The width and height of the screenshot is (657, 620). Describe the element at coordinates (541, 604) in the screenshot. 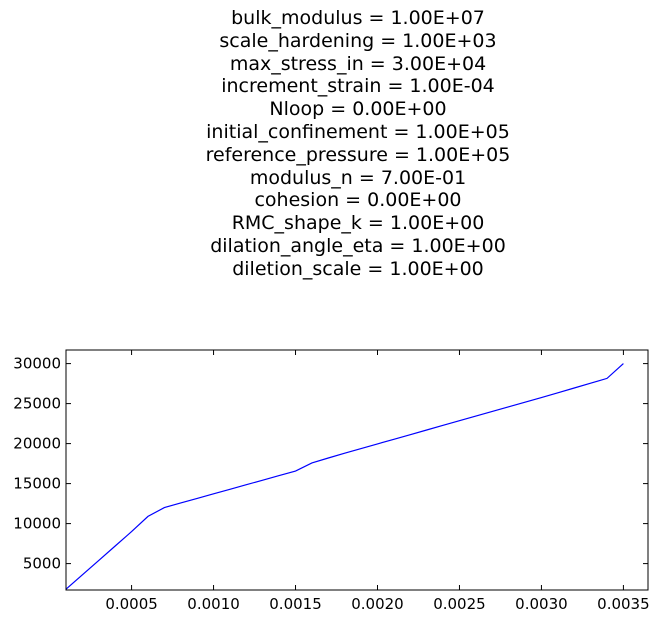

I see `x-tick-label: 0.0030` at that location.